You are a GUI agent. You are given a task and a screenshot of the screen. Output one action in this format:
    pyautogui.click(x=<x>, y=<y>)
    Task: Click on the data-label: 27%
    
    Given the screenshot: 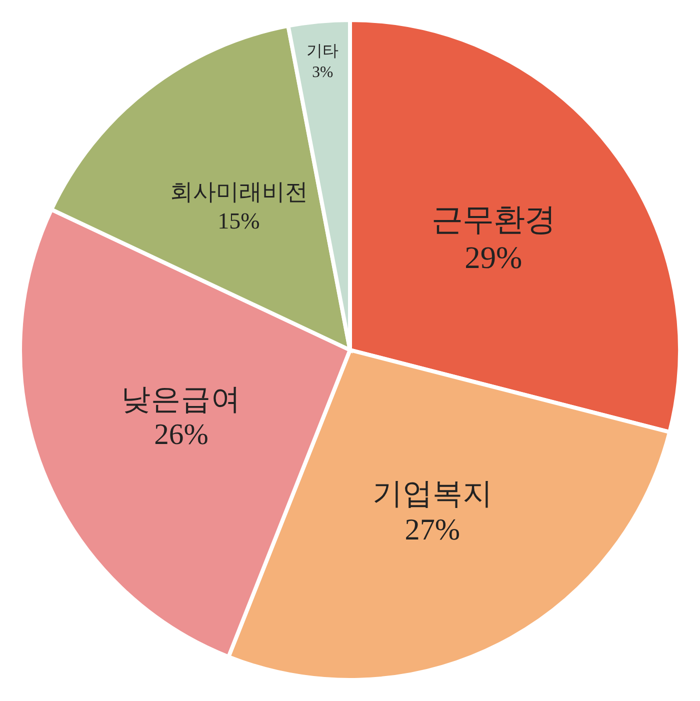 What is the action you would take?
    pyautogui.click(x=432, y=529)
    